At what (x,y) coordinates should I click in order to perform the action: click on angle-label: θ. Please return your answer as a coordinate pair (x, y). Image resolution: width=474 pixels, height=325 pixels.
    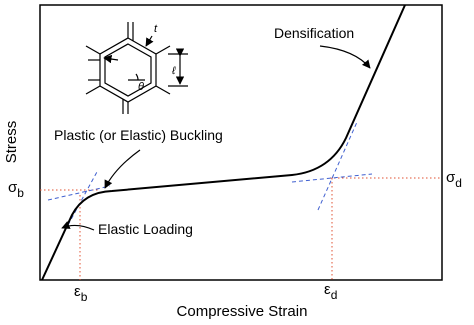
    Looking at the image, I should click on (141, 87).